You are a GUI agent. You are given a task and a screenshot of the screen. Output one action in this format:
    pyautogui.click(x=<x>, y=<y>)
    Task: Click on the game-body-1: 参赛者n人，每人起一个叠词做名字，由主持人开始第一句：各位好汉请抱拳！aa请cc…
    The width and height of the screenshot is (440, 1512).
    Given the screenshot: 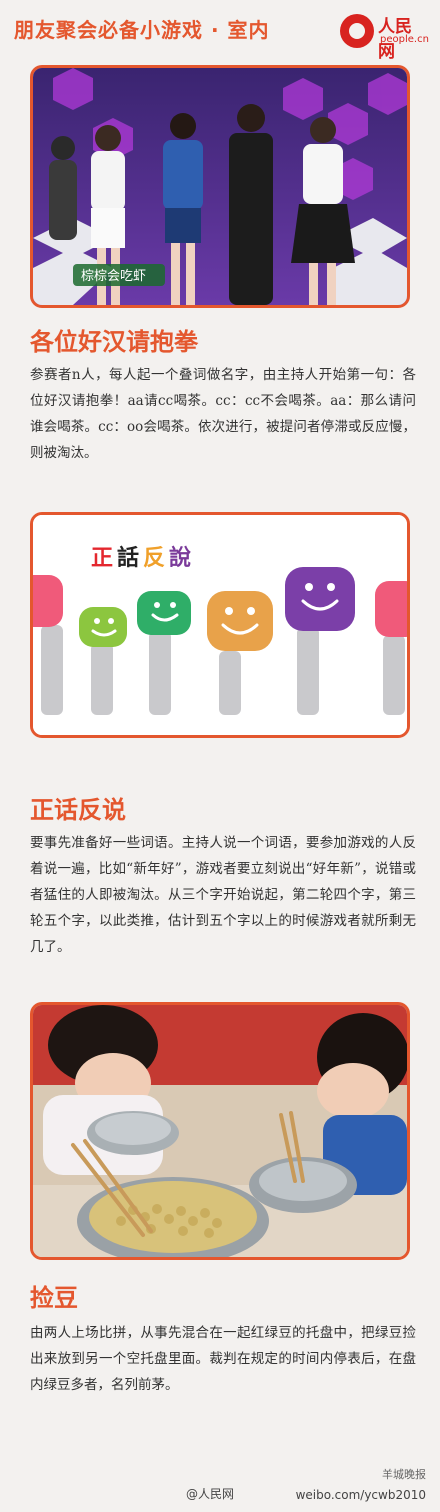 What is the action you would take?
    pyautogui.click(x=223, y=414)
    